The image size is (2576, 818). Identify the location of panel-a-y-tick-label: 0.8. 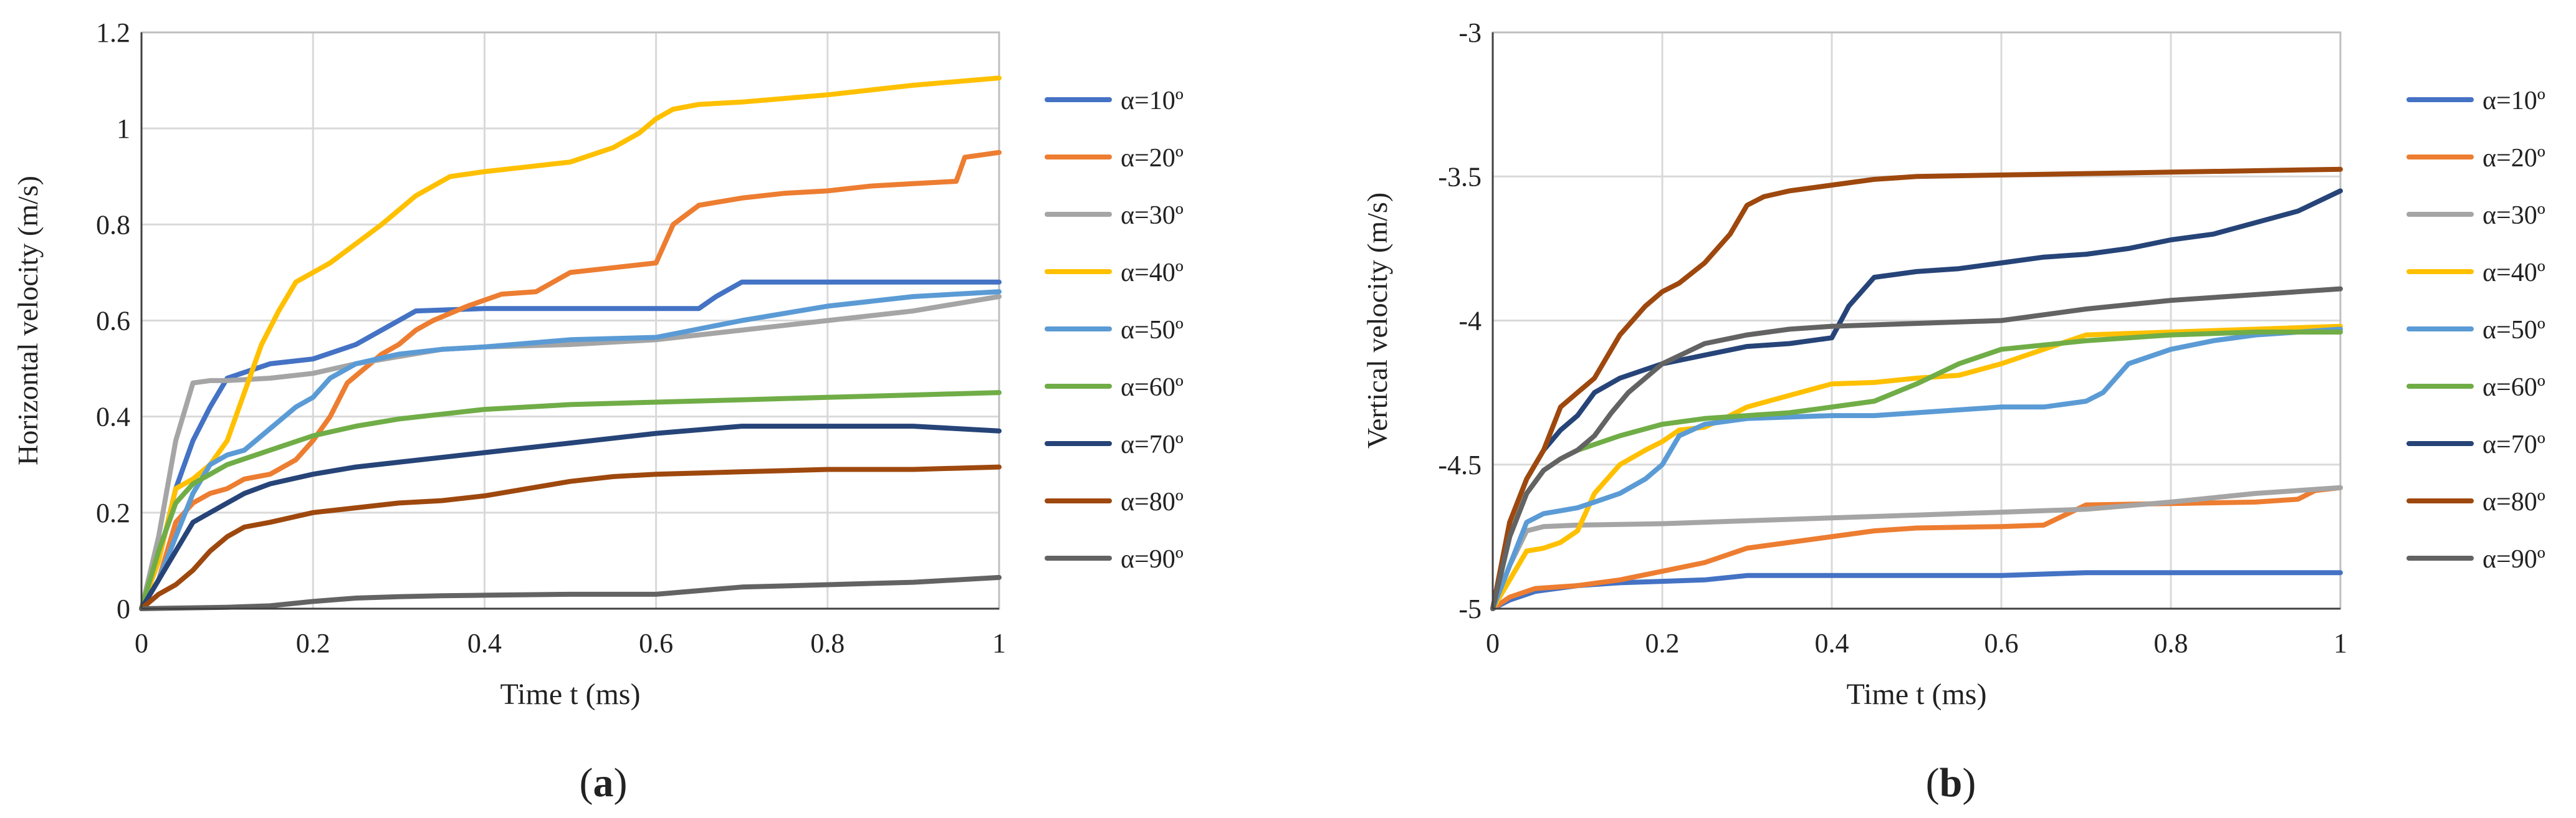
(113, 224).